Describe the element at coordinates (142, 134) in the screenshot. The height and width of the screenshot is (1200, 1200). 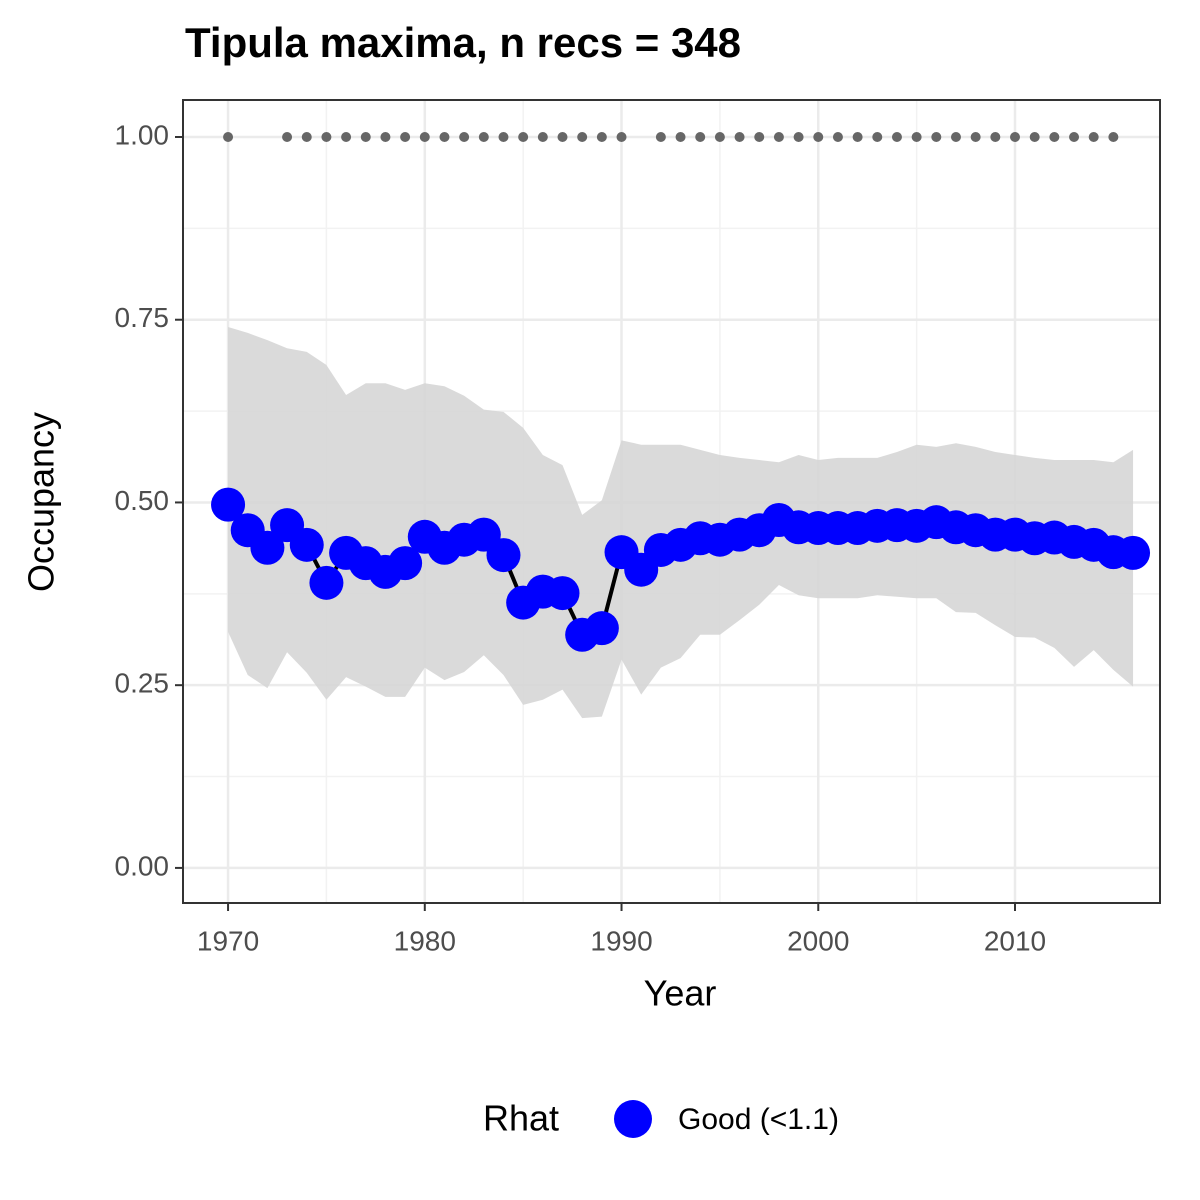
I see `y-tick-label: 1.00` at that location.